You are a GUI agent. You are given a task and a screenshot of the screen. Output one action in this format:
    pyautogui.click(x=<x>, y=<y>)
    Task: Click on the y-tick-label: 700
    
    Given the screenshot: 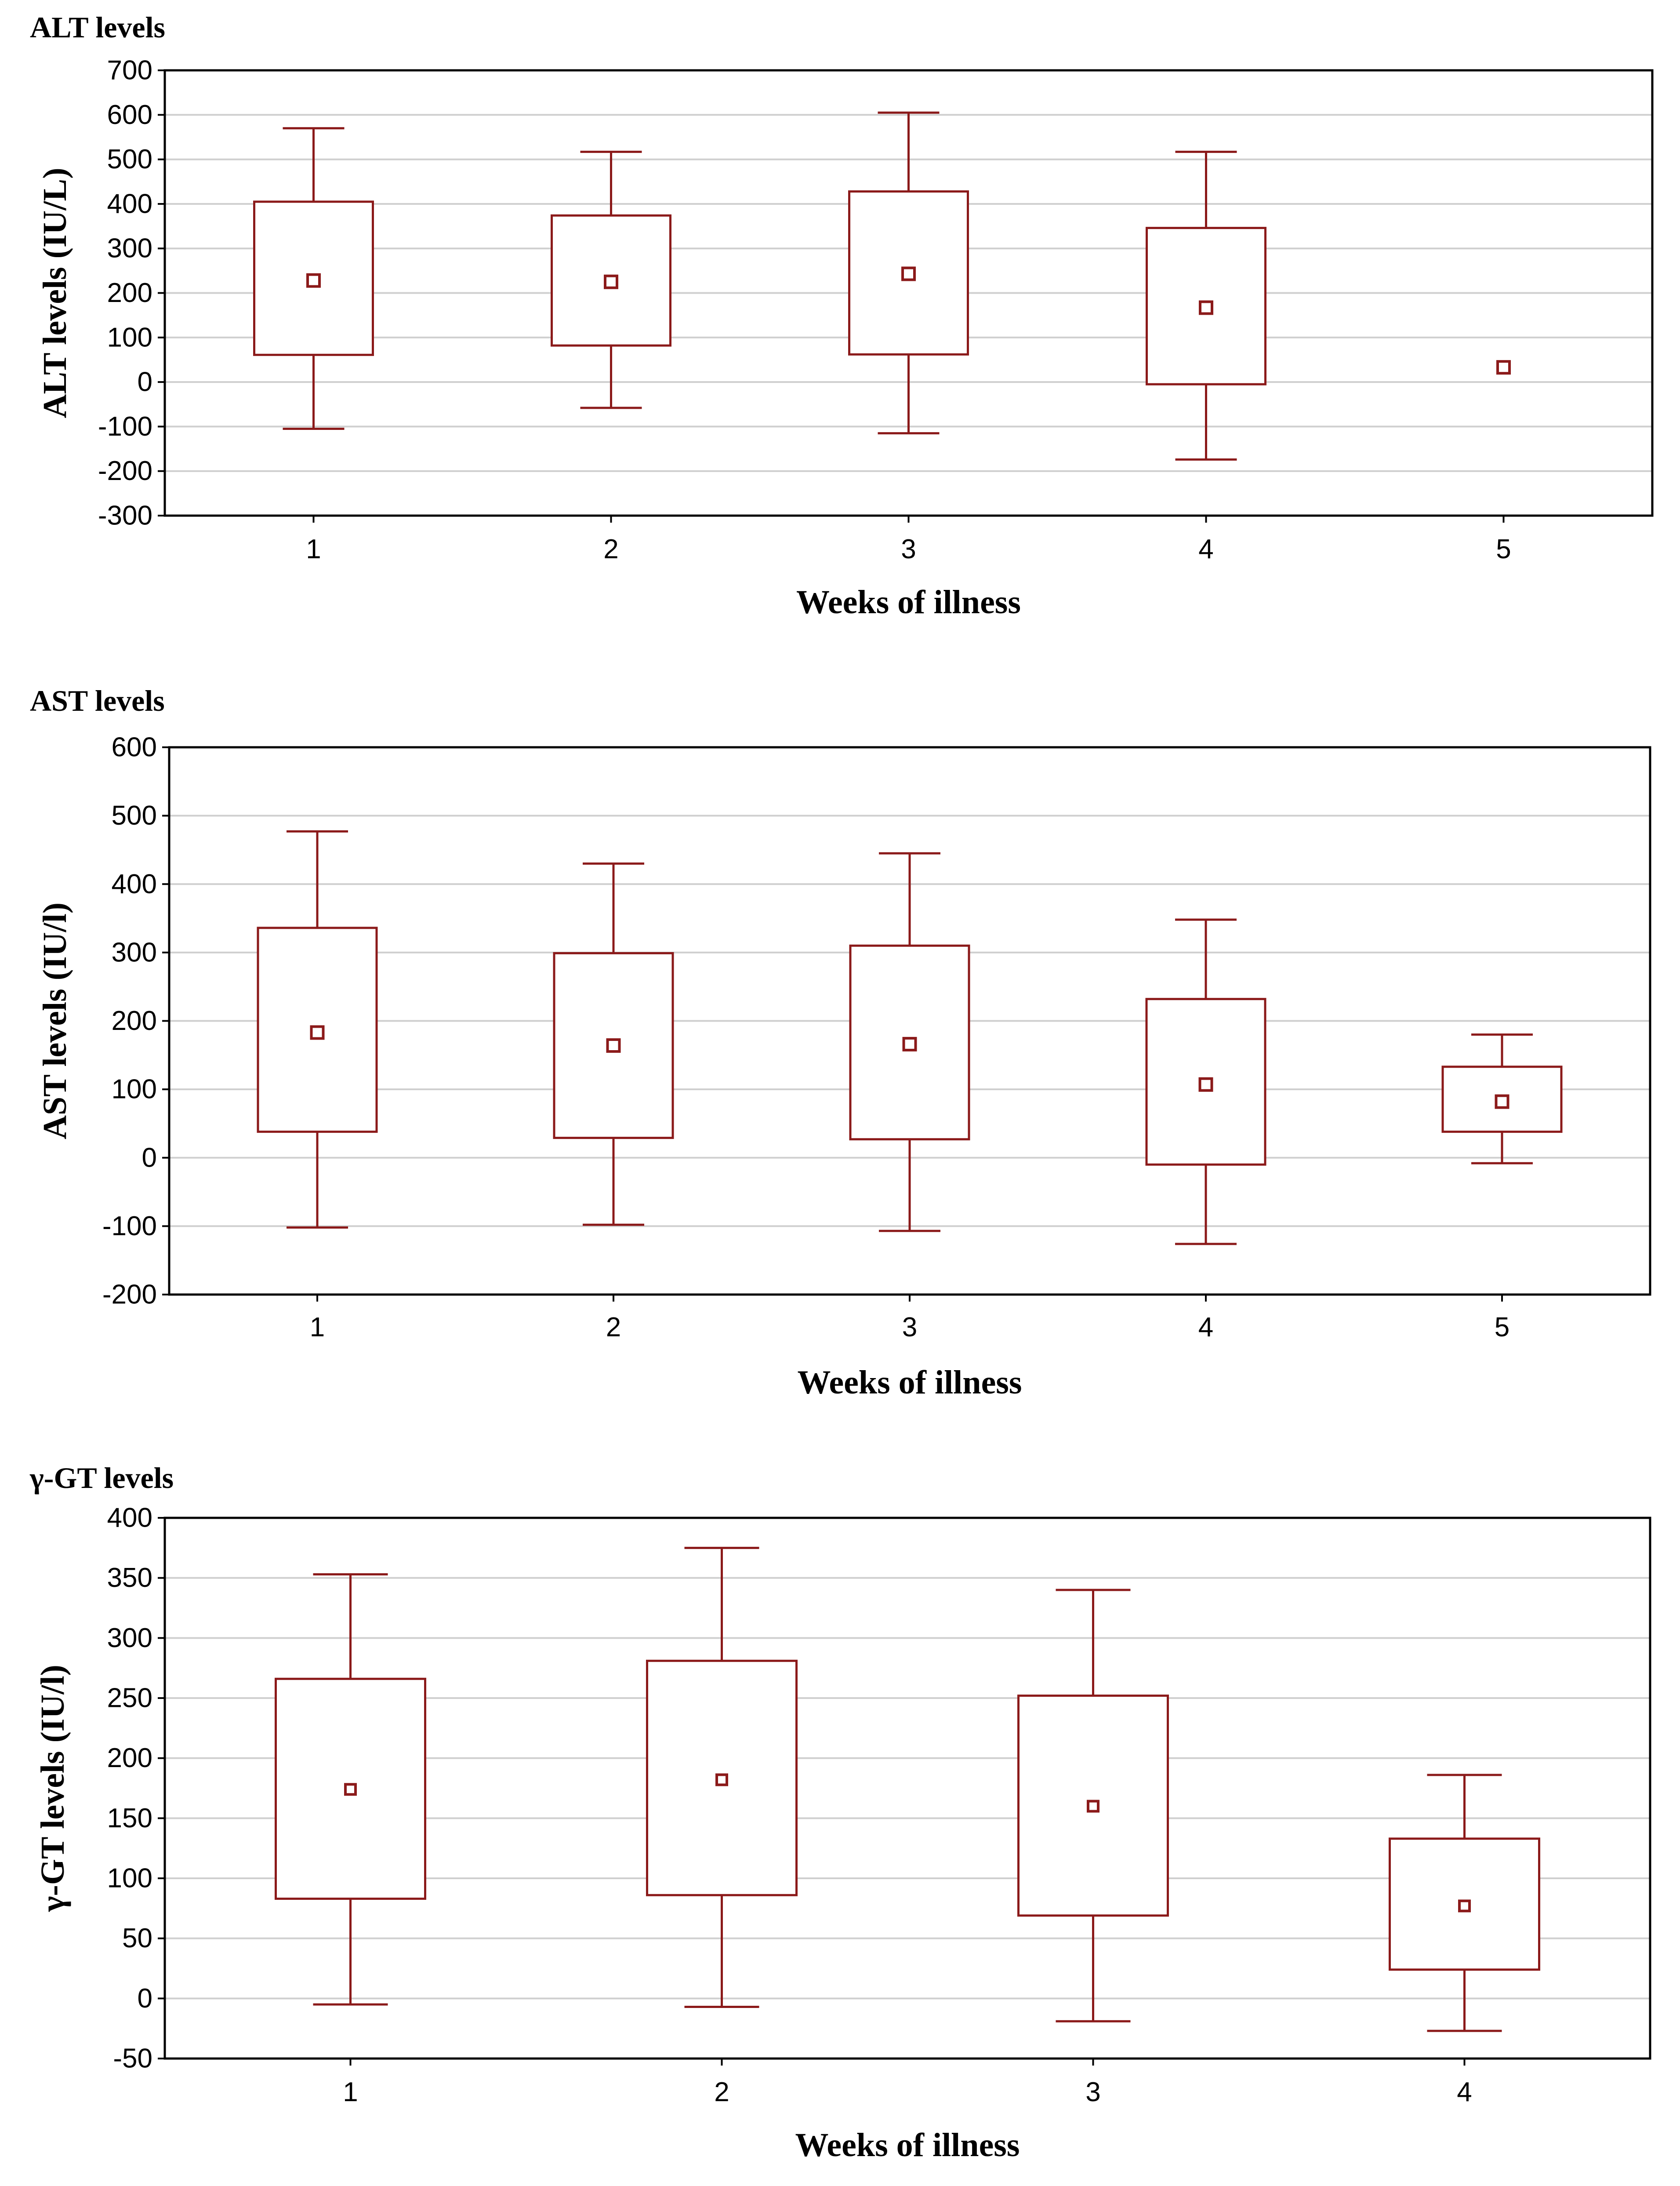 What is the action you would take?
    pyautogui.click(x=129, y=70)
    